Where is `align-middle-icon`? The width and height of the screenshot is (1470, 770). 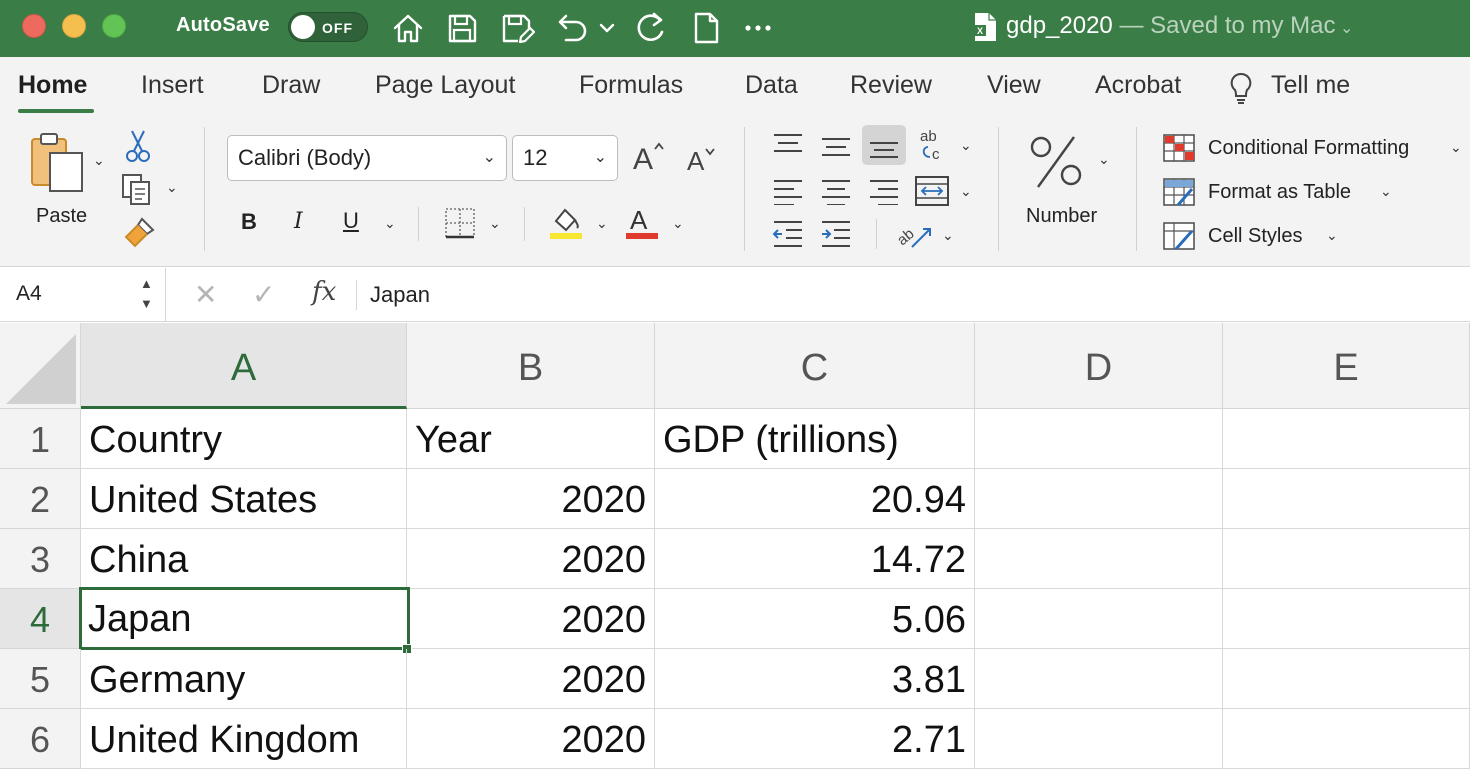
align-middle-icon is located at coordinates (836, 147).